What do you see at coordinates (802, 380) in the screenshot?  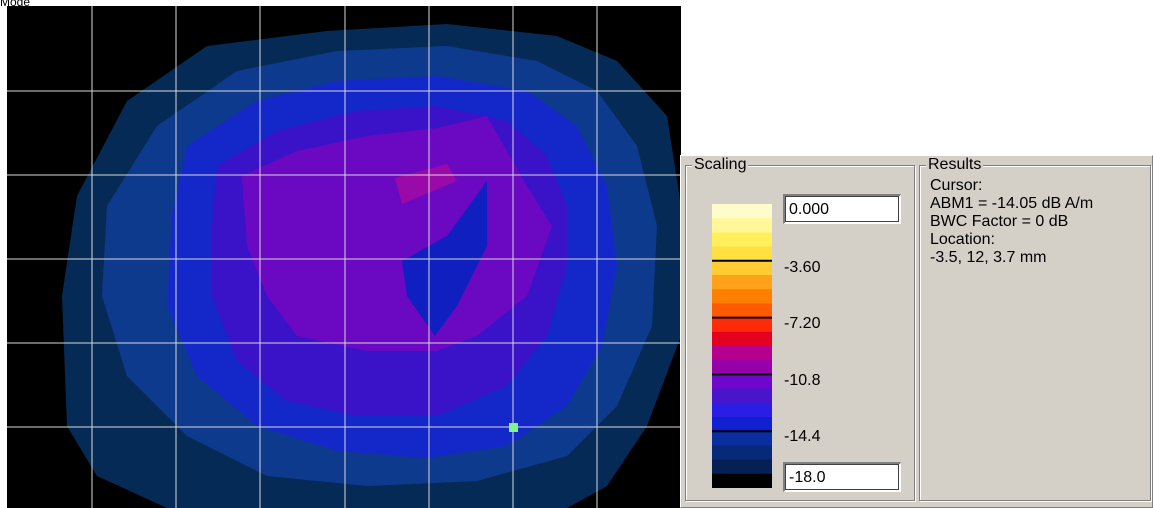 I see `tick-label-minus-10-8: -10.8` at bounding box center [802, 380].